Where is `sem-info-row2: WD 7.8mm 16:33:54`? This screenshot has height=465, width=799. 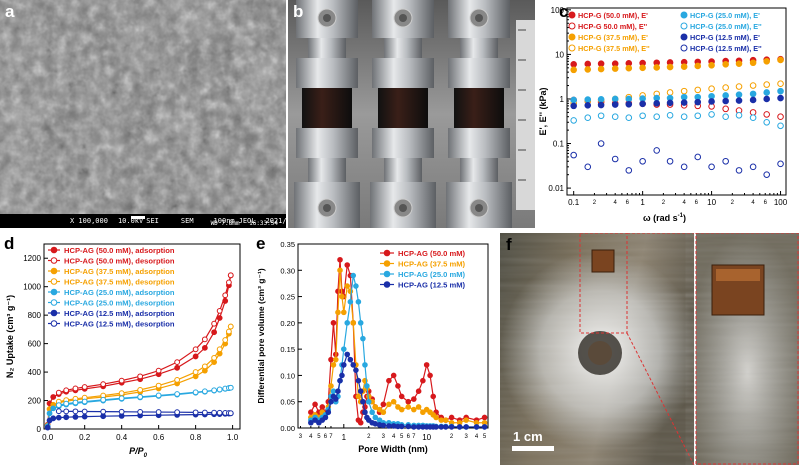 sem-info-row2: WD 7.8mm 16:33:54 is located at coordinates (244, 223).